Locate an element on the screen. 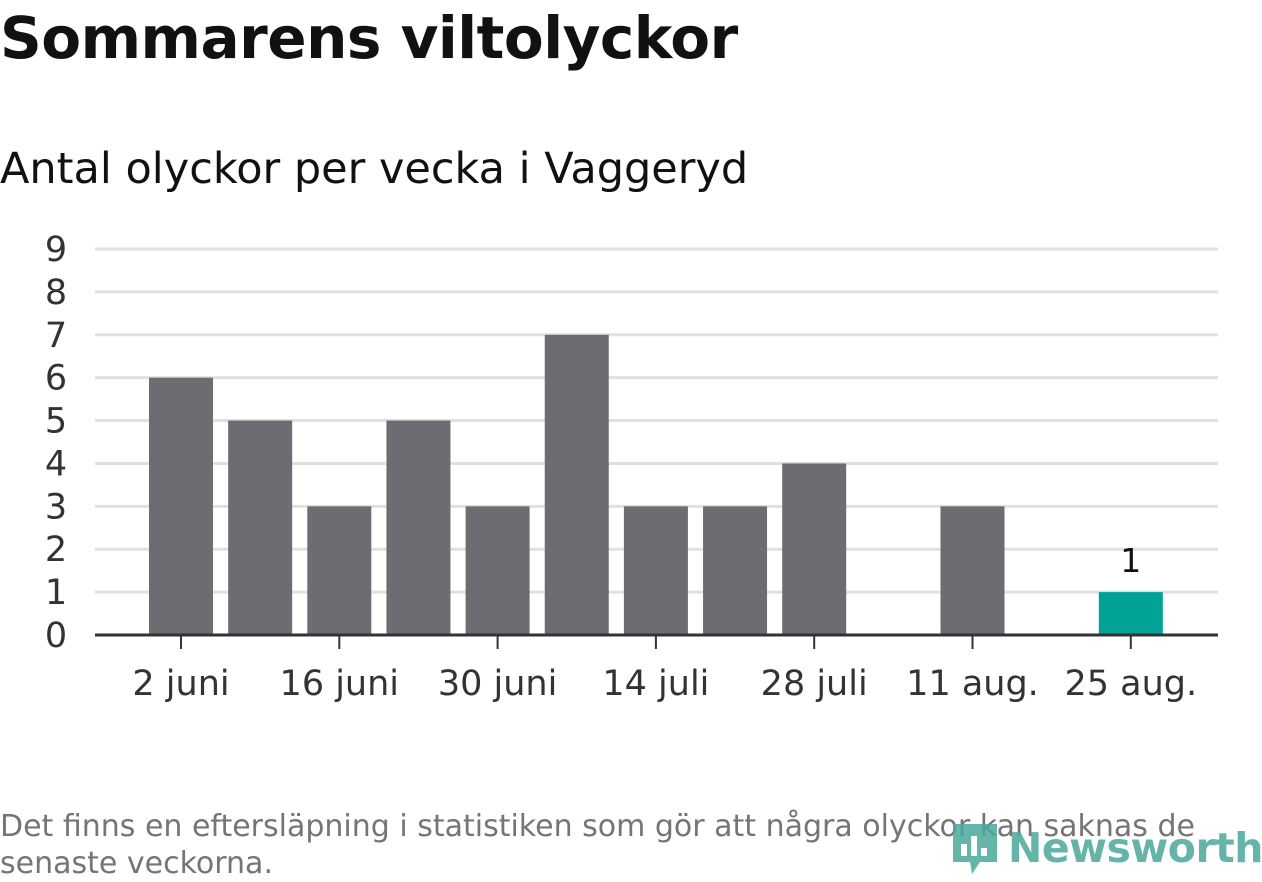 This screenshot has width=1262, height=882. y-tick-label: 6 is located at coordinates (56, 379).